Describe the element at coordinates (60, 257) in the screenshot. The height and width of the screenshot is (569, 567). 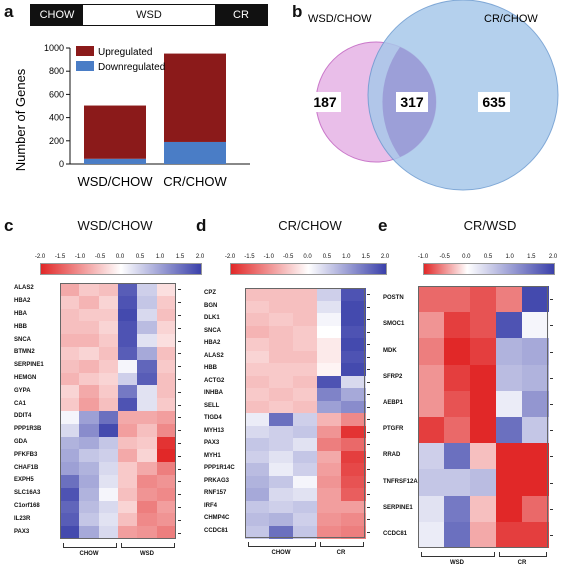
I see `scale-tick-label: -1.5` at that location.